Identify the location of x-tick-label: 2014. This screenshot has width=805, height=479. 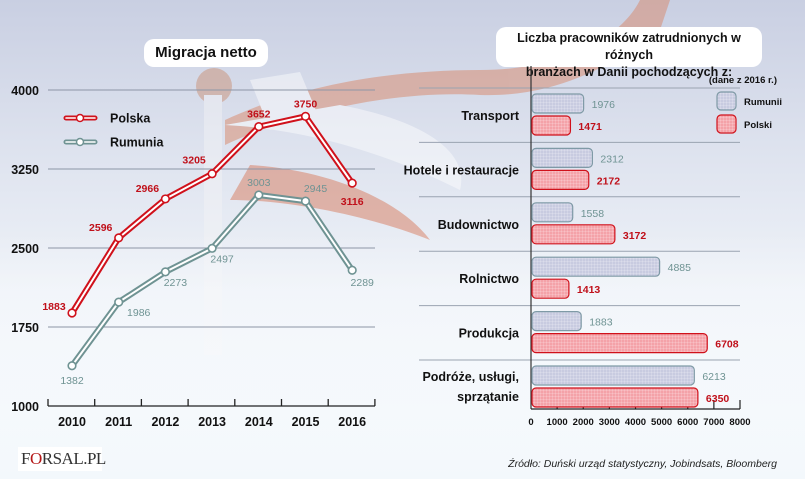
(259, 422).